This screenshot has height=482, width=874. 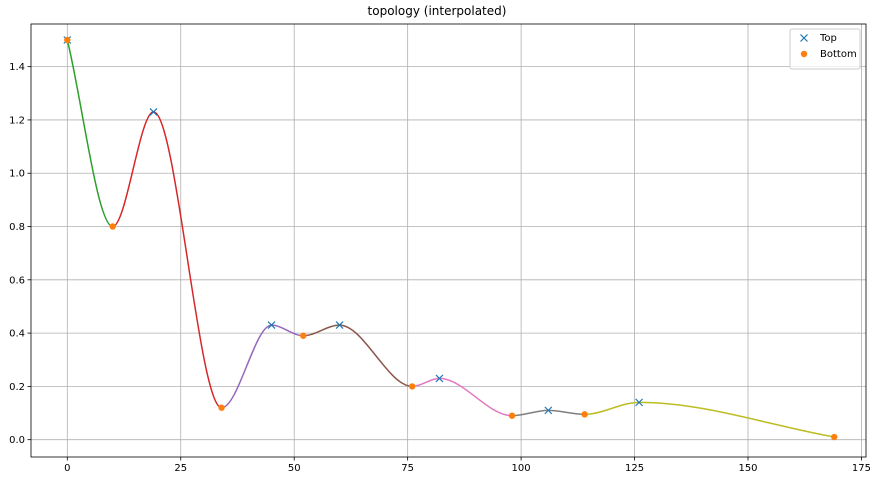 What do you see at coordinates (17, 227) in the screenshot?
I see `y-tick-label: 0.8` at bounding box center [17, 227].